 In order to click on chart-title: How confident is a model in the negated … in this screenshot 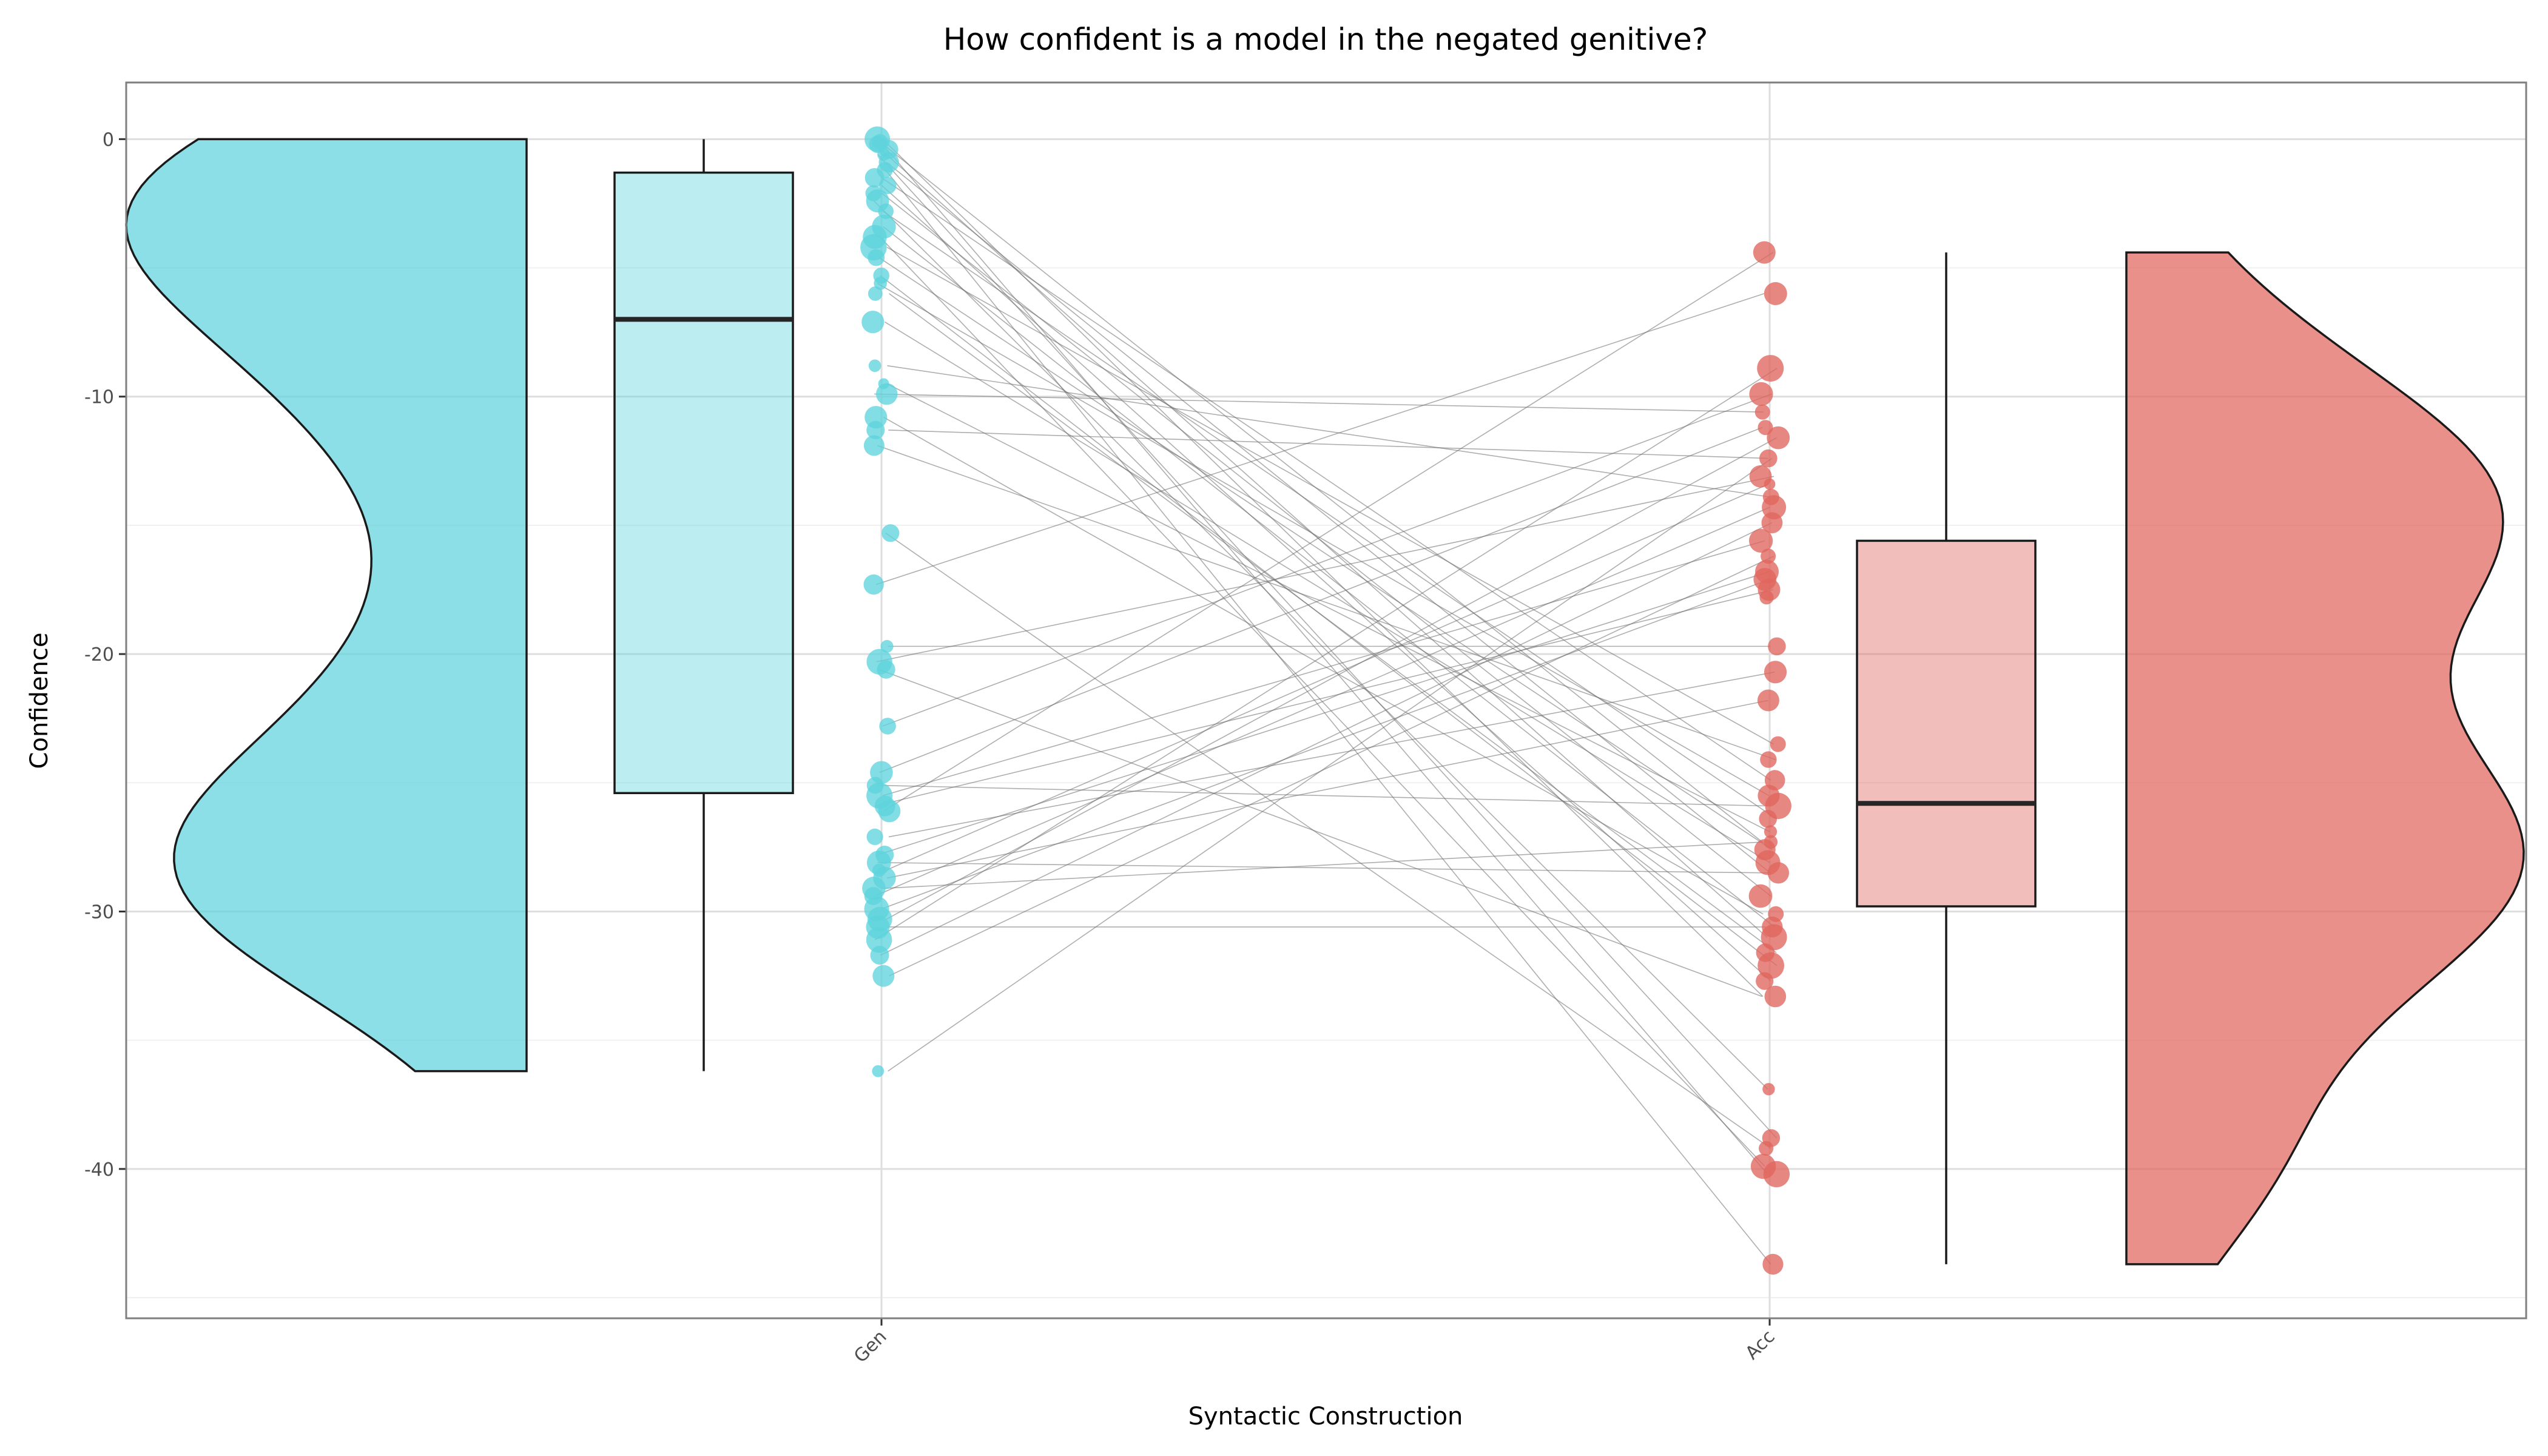, I will do `click(1325, 39)`.